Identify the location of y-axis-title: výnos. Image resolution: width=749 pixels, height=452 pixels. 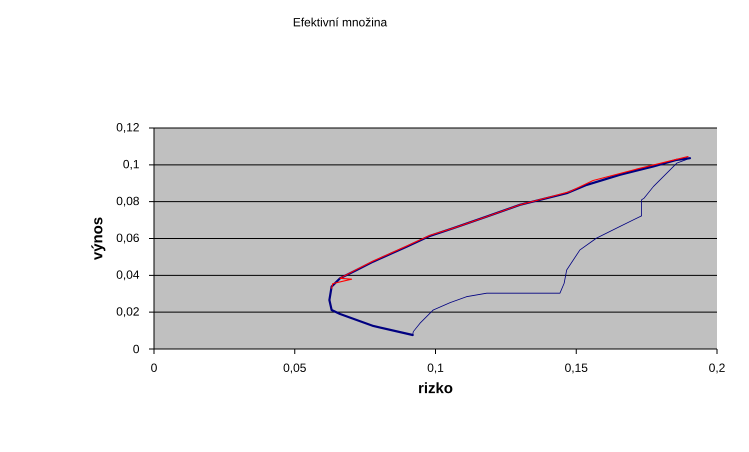
(98, 239).